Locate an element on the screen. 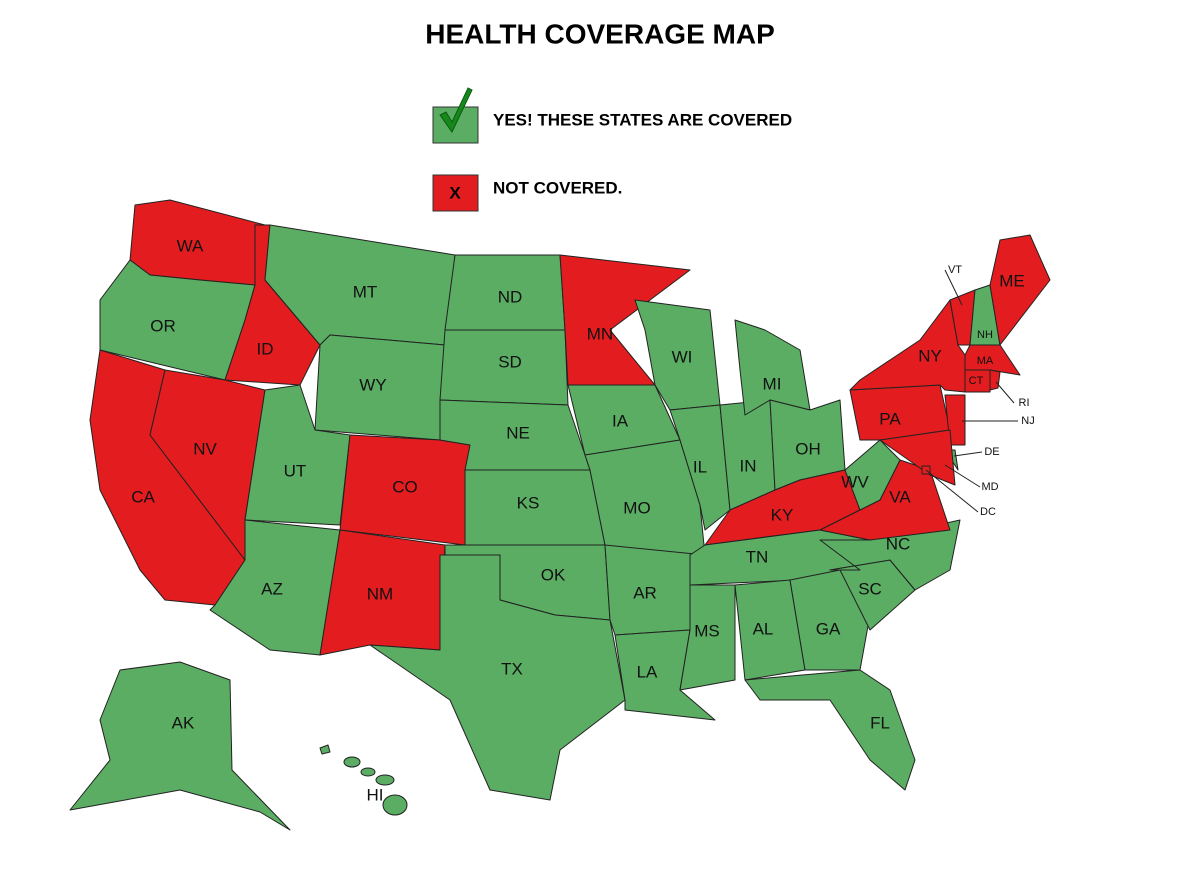 This screenshot has width=1200, height=879. state-label: NV is located at coordinates (205, 448).